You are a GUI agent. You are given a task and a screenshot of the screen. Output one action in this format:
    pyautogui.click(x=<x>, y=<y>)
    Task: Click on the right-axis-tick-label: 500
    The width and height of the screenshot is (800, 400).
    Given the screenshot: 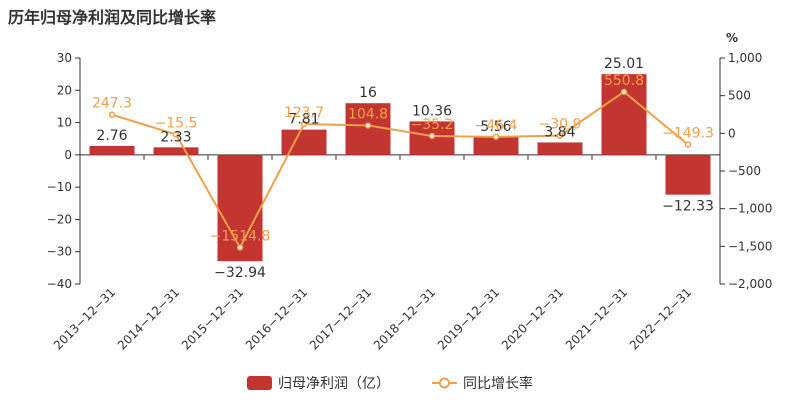 What is the action you would take?
    pyautogui.click(x=739, y=96)
    